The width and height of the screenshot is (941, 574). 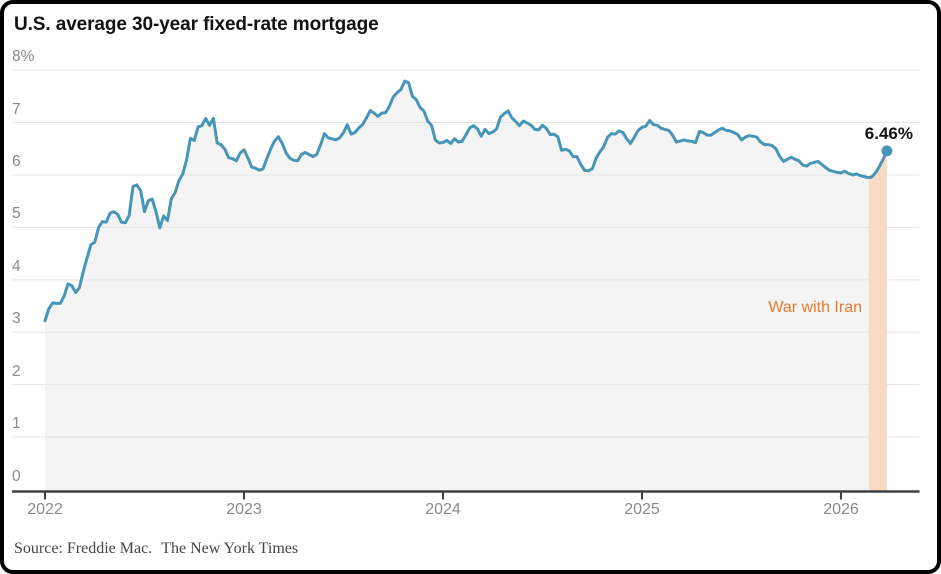 I want to click on credit-text: The New York Times, so click(x=230, y=548).